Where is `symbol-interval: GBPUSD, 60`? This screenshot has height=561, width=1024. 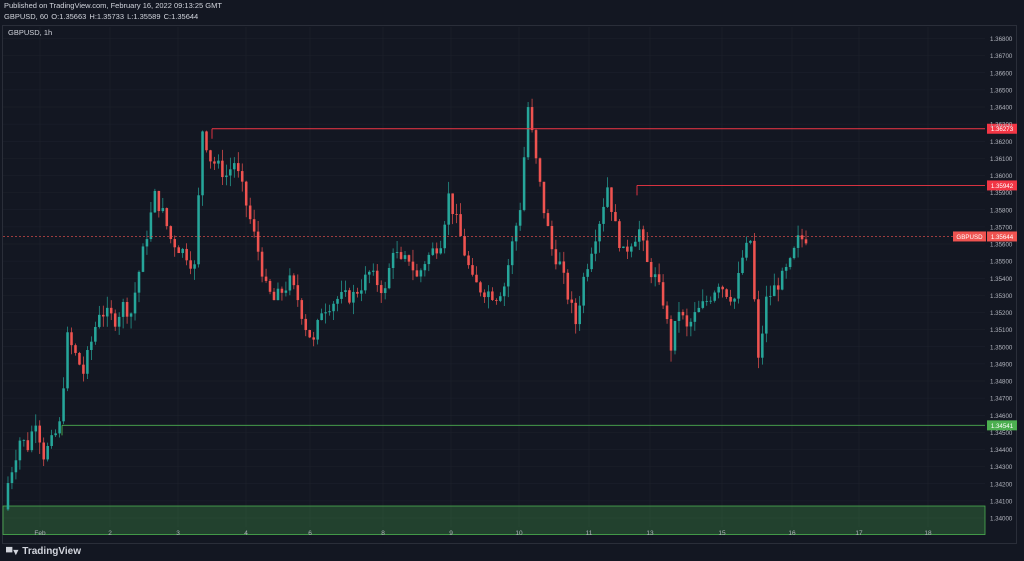 symbol-interval: GBPUSD, 60 is located at coordinates (26, 16).